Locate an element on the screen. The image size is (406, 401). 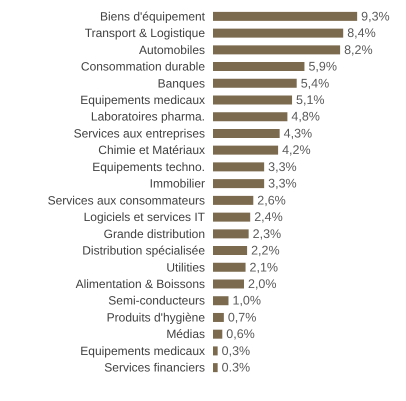
y-tick-label: Laboratoires pharma. is located at coordinates (147, 117).